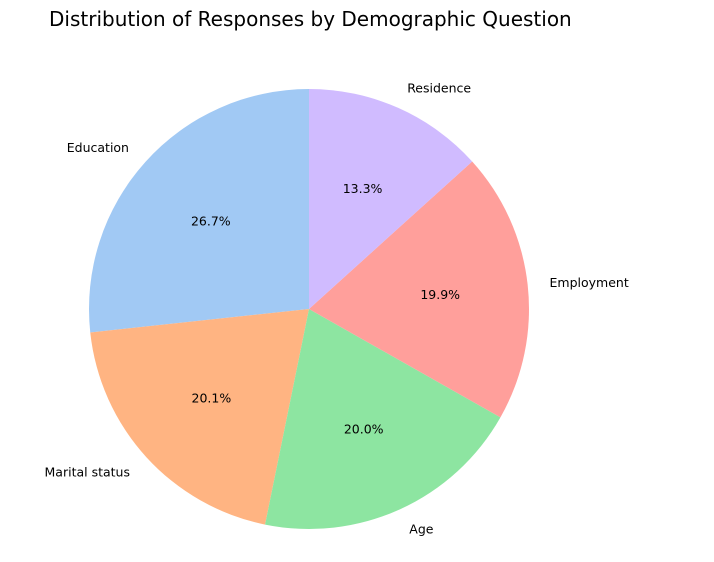 This screenshot has width=714, height=562. What do you see at coordinates (87, 471) in the screenshot?
I see `category-label: Marital status` at bounding box center [87, 471].